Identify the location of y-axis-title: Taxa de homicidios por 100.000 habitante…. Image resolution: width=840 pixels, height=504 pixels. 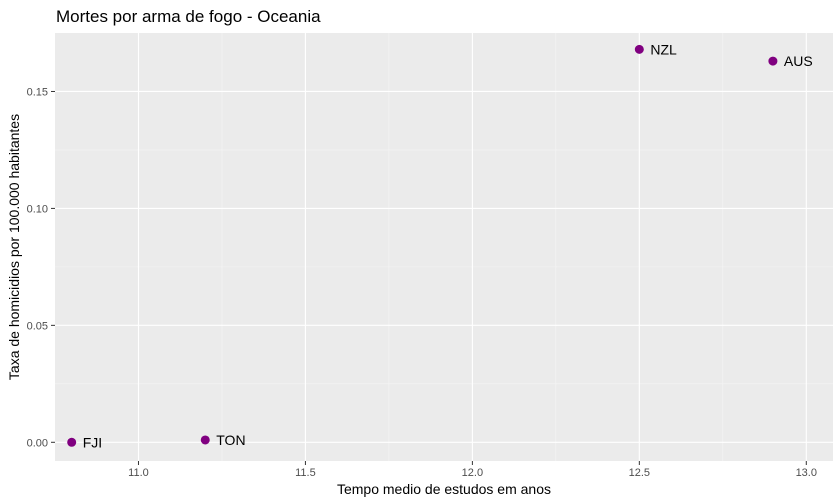
(14, 247).